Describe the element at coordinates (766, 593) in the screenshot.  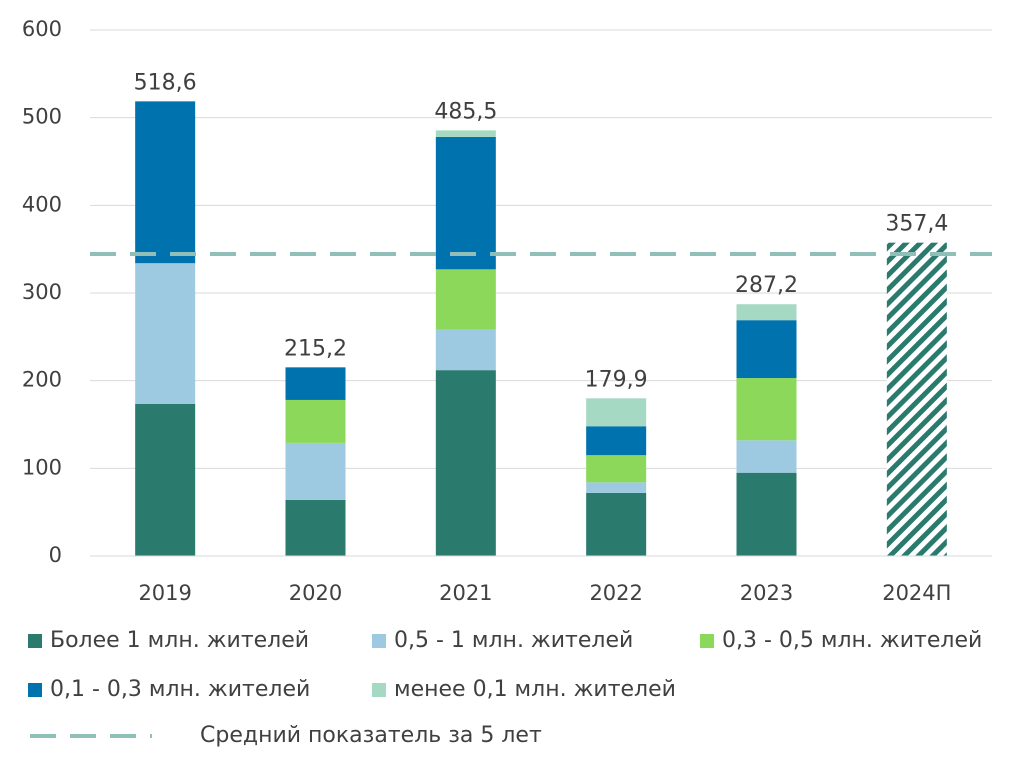
I see `x-tick-label: 2023` at that location.